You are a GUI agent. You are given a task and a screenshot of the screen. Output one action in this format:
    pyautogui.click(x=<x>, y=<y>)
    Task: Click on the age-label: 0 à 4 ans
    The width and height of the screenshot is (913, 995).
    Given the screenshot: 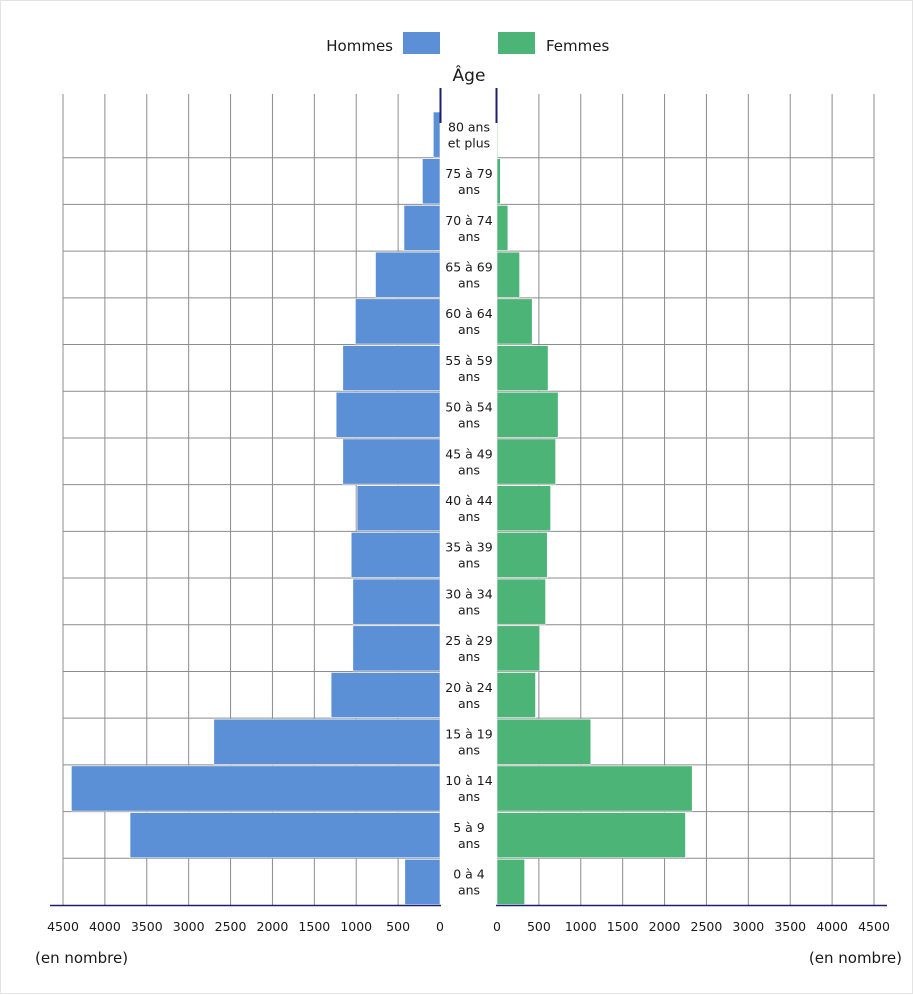 What is the action you would take?
    pyautogui.click(x=469, y=882)
    